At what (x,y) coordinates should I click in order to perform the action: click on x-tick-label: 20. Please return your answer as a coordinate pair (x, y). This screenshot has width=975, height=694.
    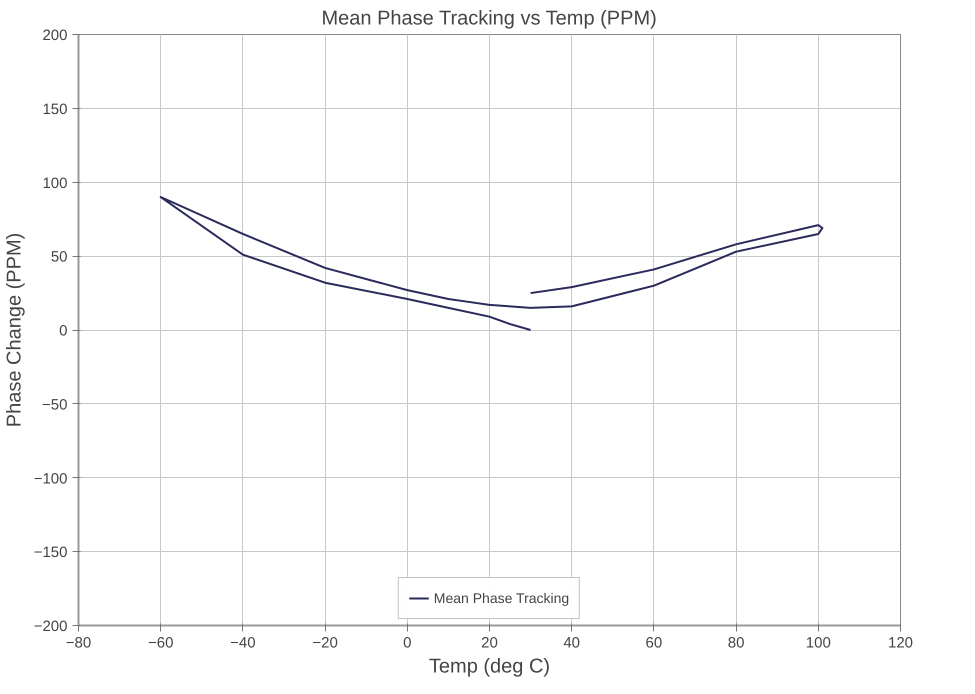
    Looking at the image, I should click on (489, 643).